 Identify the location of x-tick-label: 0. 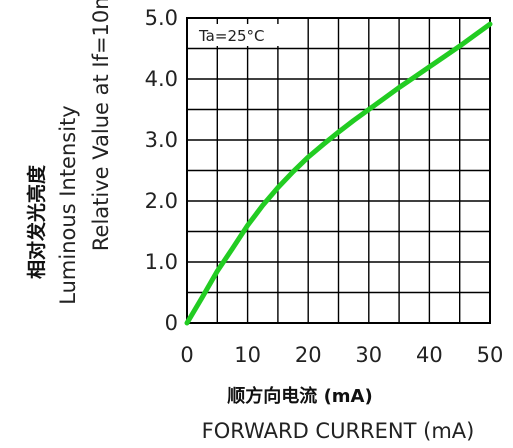
(186, 355).